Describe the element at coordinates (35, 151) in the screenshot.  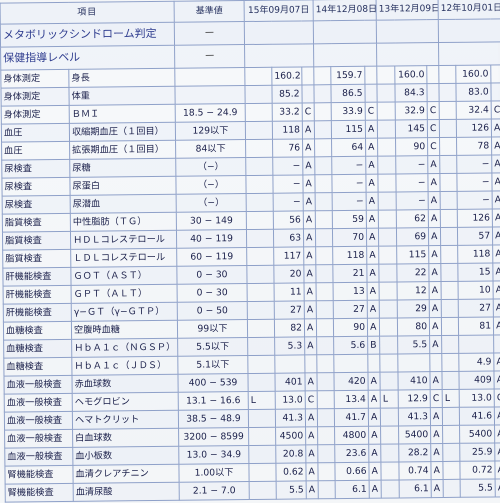
I see `category-cell: 血圧` at that location.